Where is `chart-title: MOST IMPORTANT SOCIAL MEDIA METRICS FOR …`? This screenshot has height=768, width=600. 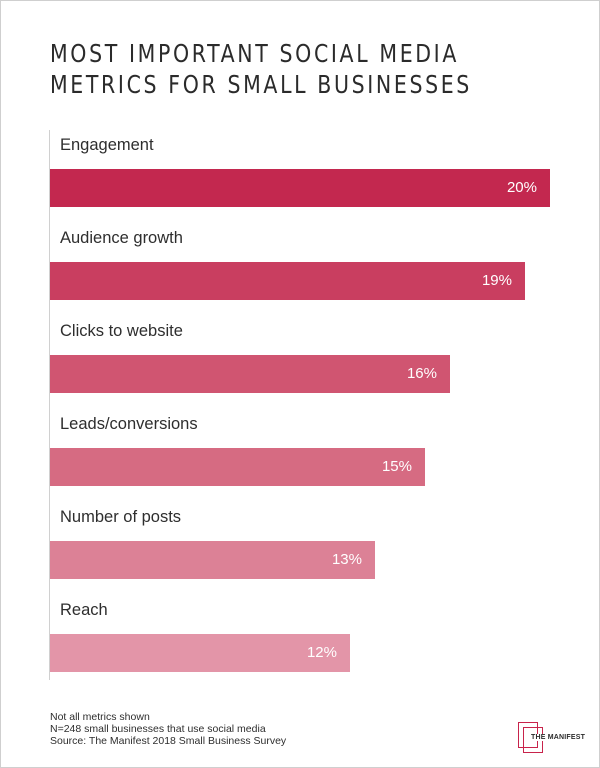
chart-title: MOST IMPORTANT SOCIAL MEDIA METRICS FOR … is located at coordinates (263, 69).